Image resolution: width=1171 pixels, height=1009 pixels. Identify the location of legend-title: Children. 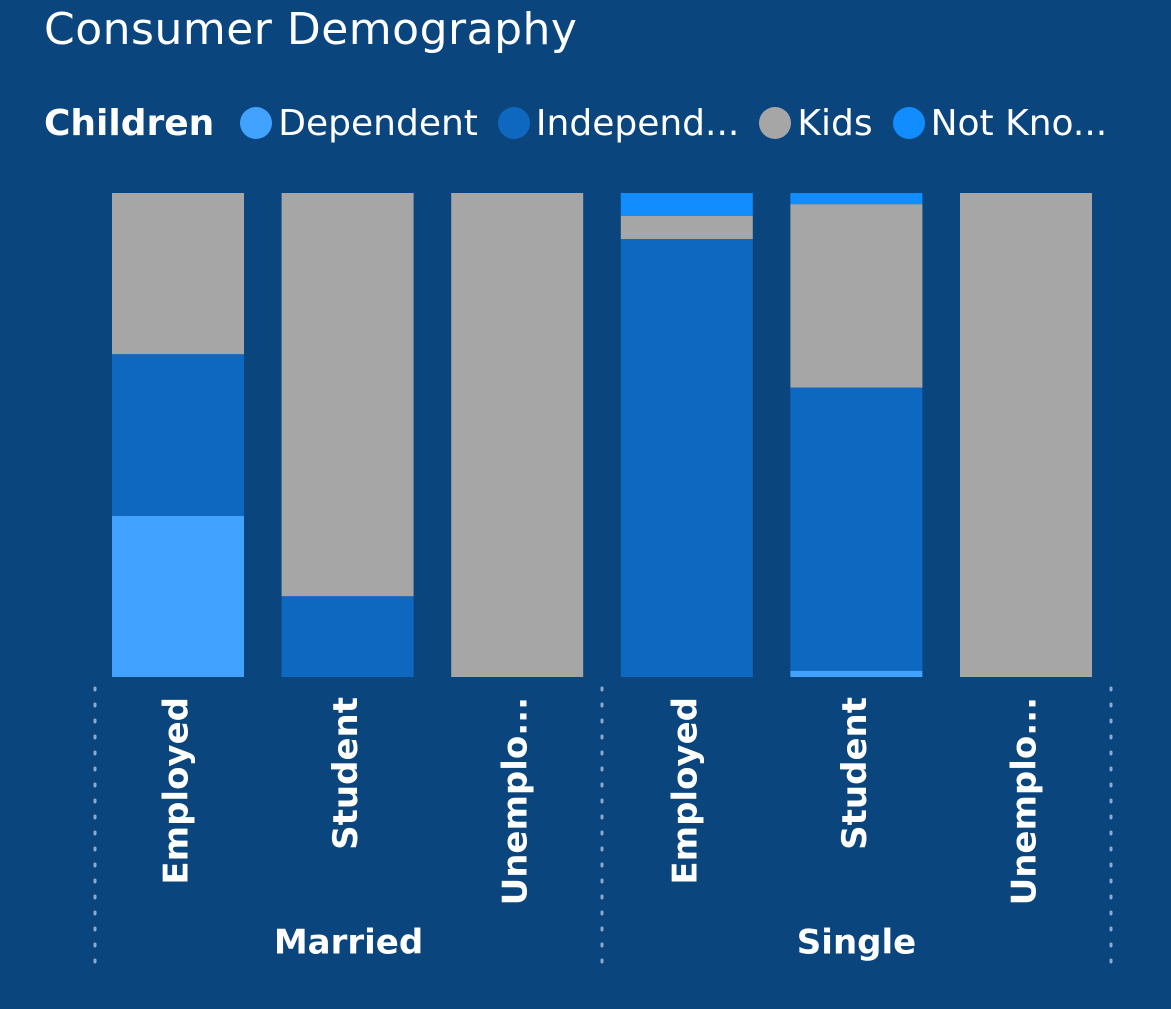
(129, 123).